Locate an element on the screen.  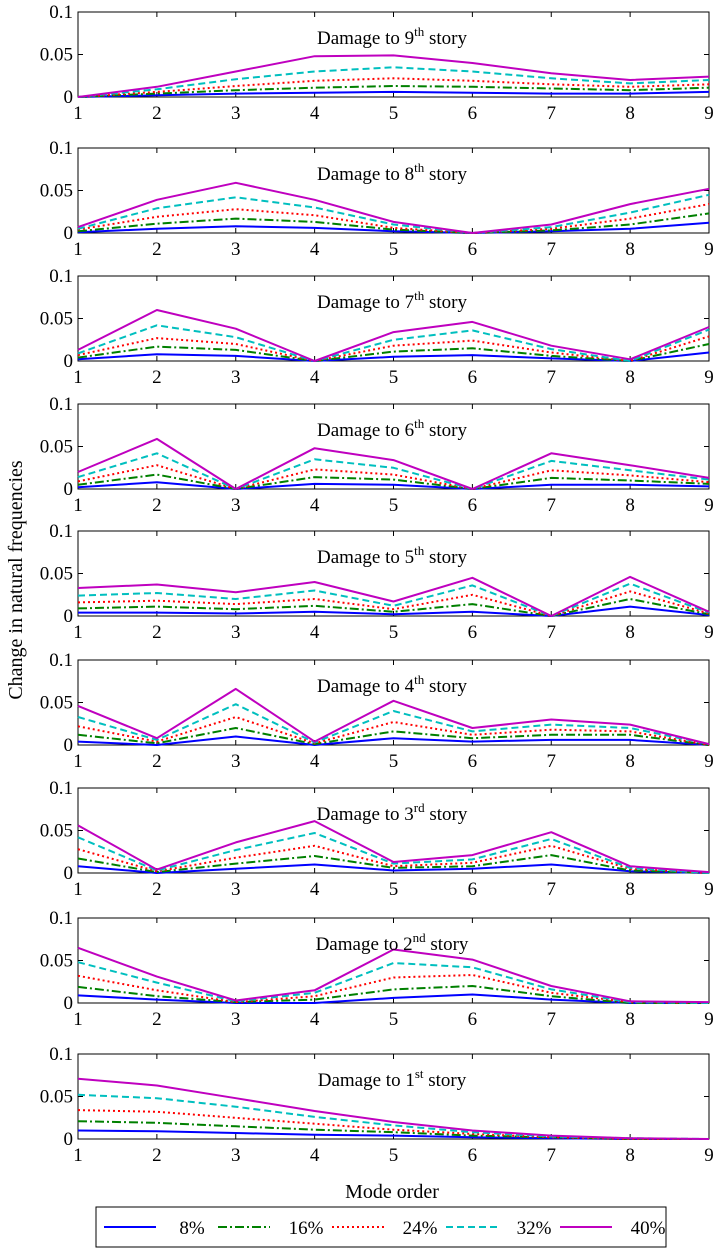
panel-6: 0 0.05 0.1 1 2 3 4 5 6 7 8 9 Damage to 4th story is located at coordinates (377, 711).